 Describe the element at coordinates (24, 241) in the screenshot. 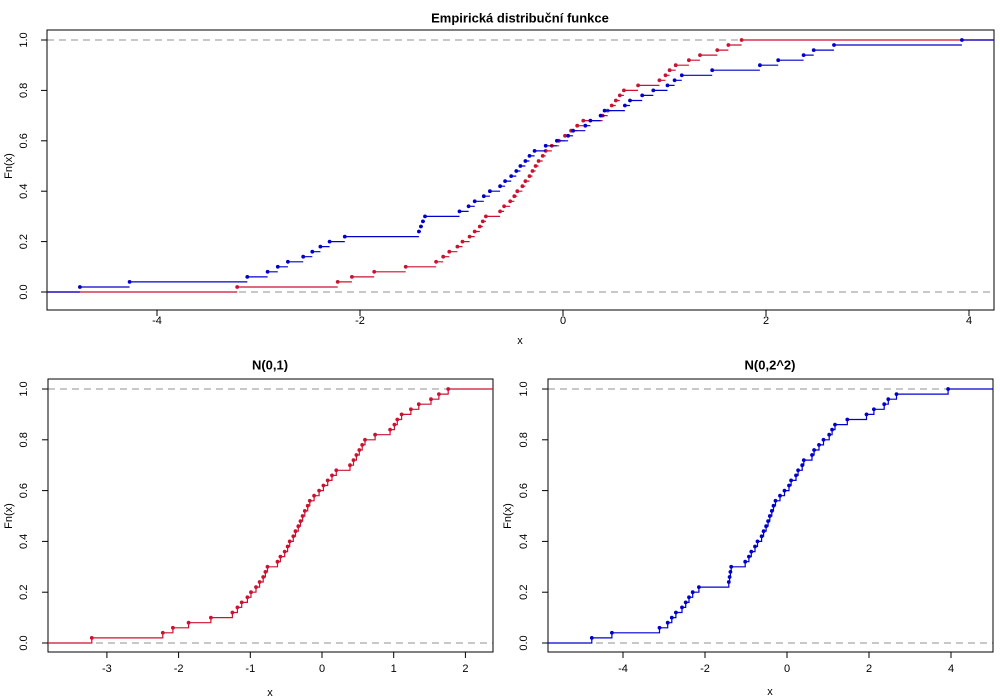

I see `y-tick-label: 0.2` at that location.